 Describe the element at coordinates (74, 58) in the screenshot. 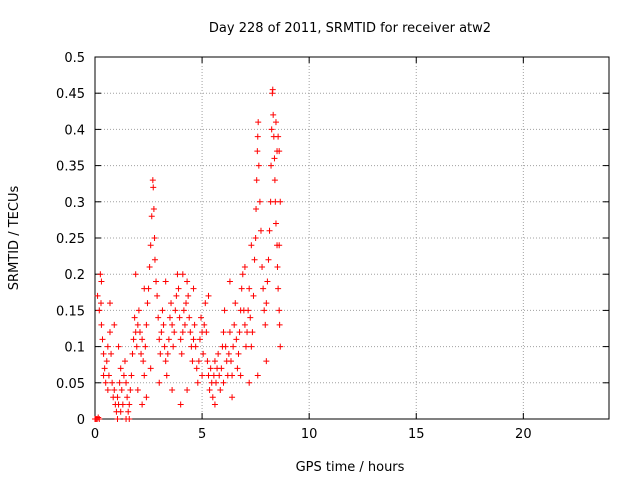

I see `y-tick-label: 0.5` at that location.